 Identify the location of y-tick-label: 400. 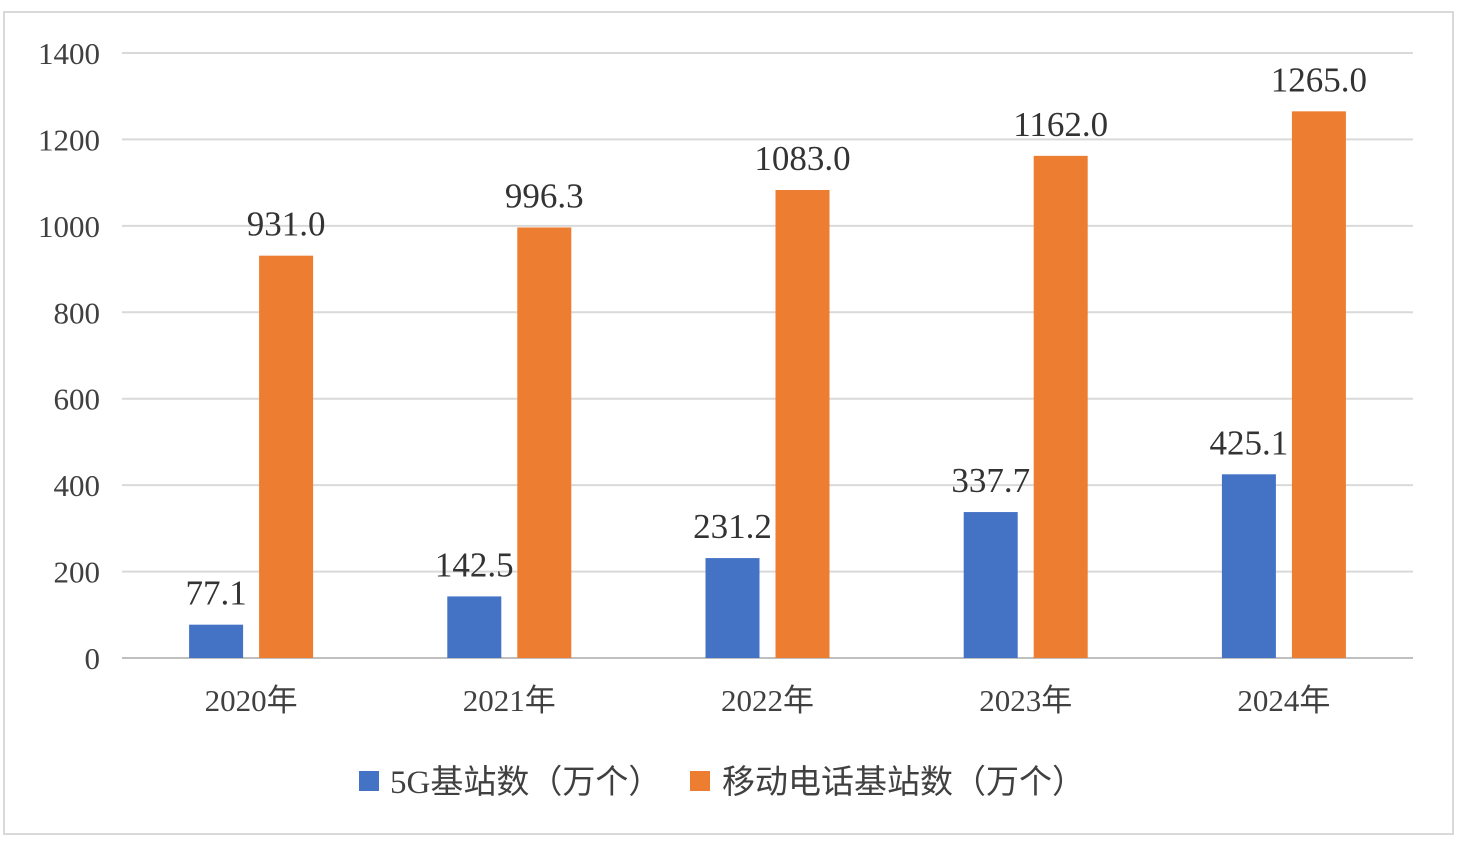
(77, 485).